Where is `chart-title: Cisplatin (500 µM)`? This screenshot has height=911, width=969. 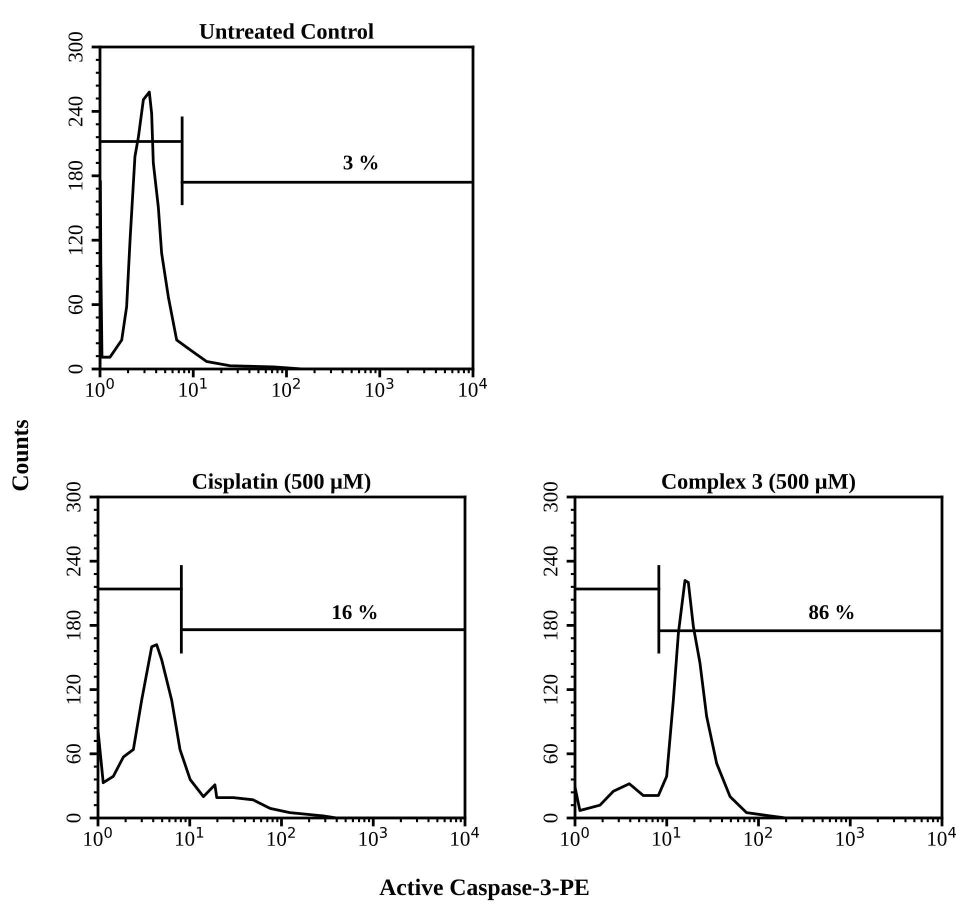 chart-title: Cisplatin (500 µM) is located at coordinates (281, 483).